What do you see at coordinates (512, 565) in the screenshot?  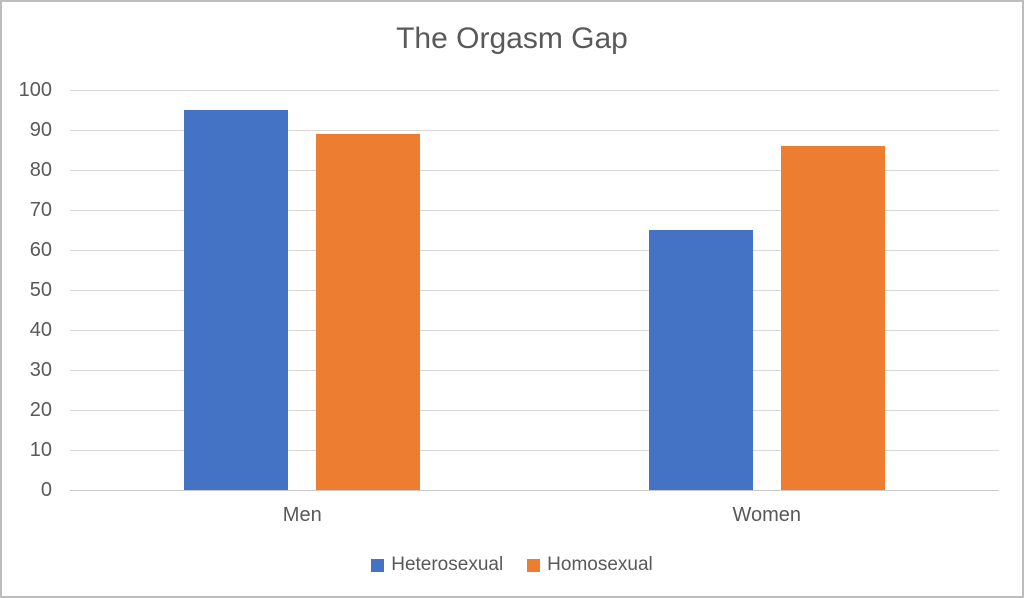 I see `legend: Heterosexual Homosexual` at bounding box center [512, 565].